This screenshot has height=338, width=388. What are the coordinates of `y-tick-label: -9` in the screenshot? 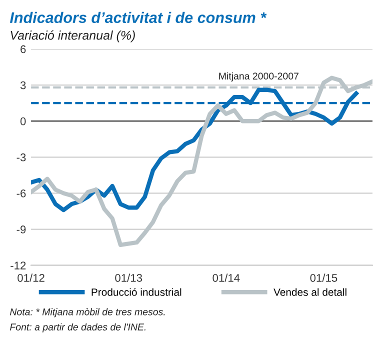 It's located at (21, 230).